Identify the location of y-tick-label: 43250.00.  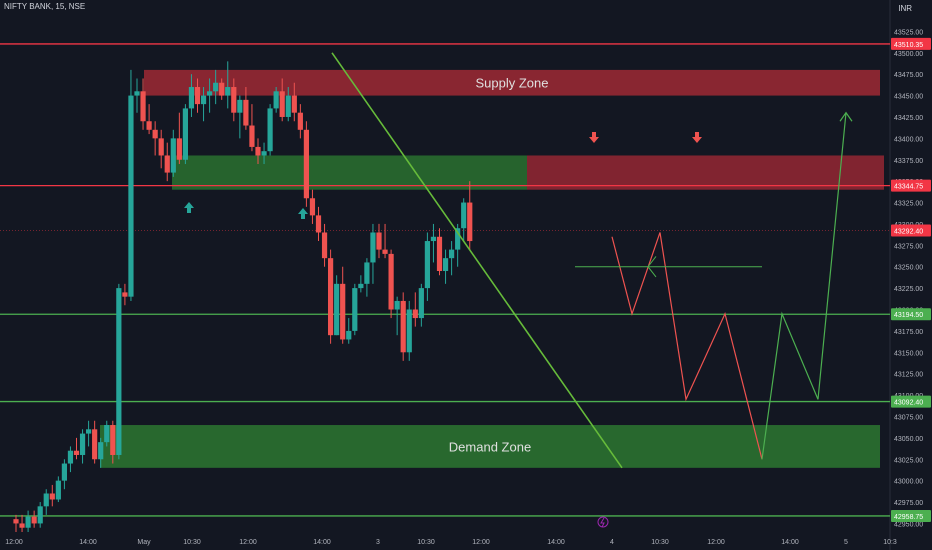
(908, 268).